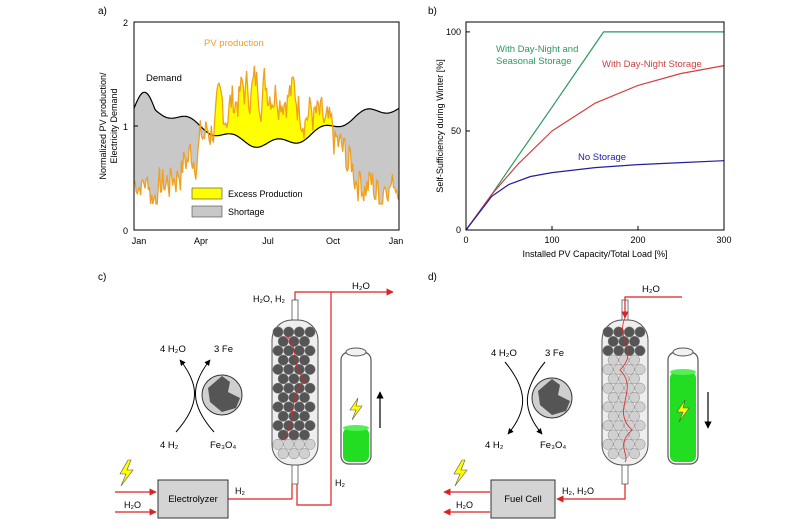  I want to click on c-battery-icon, so click(356, 406).